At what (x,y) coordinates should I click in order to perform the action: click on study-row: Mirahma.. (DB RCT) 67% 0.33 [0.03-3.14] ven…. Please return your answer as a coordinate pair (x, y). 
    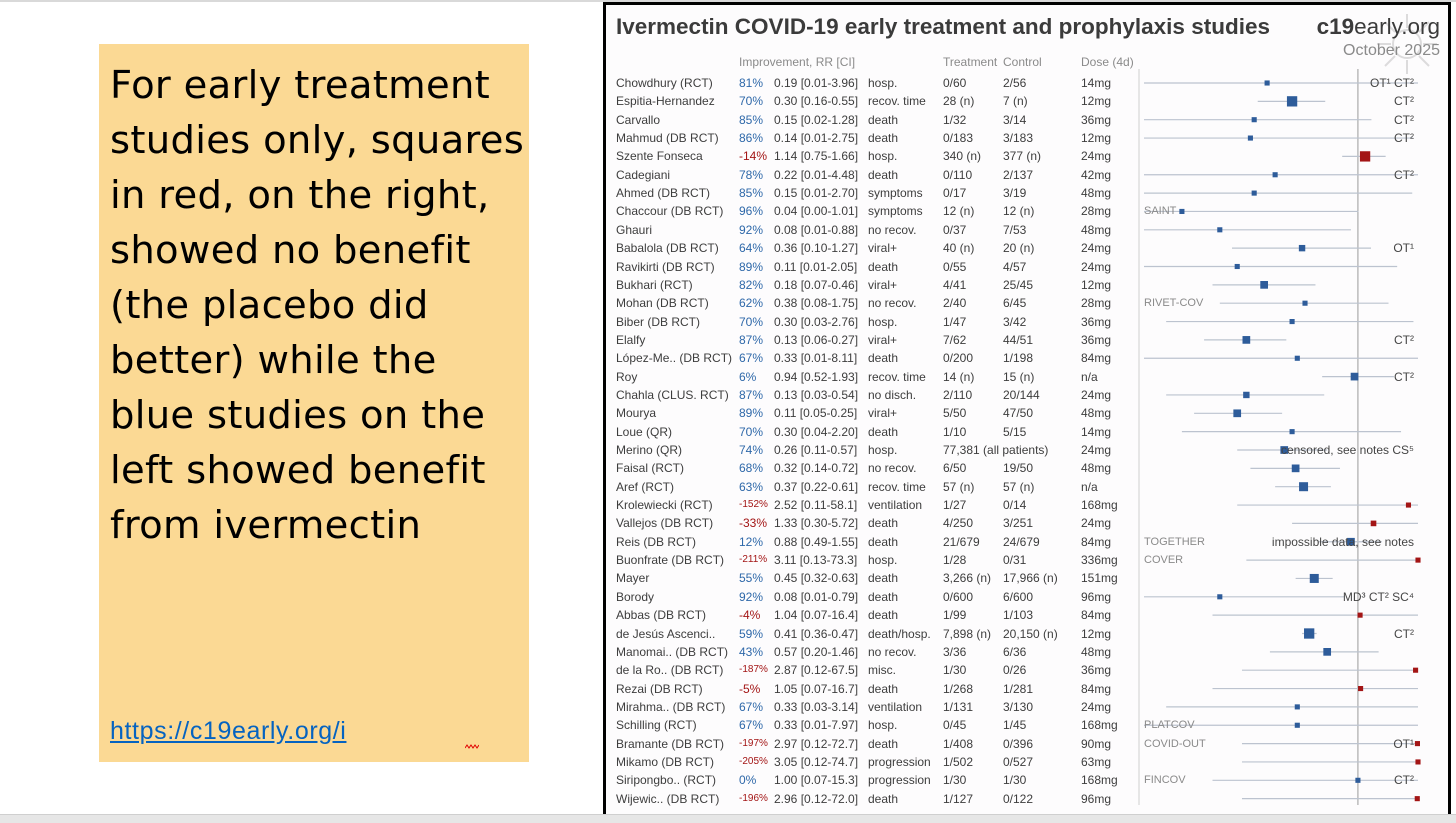
    Looking at the image, I should click on (1024, 707).